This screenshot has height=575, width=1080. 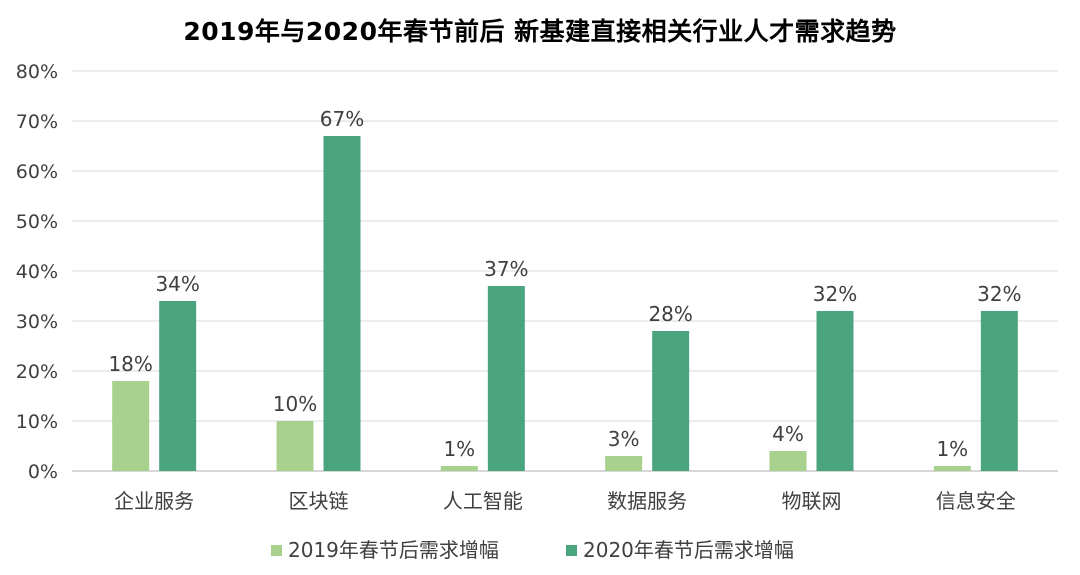 I want to click on chart-title: 2019年与2020年春节前后 新基建直接相关行业人才需求趋势, so click(x=540, y=31).